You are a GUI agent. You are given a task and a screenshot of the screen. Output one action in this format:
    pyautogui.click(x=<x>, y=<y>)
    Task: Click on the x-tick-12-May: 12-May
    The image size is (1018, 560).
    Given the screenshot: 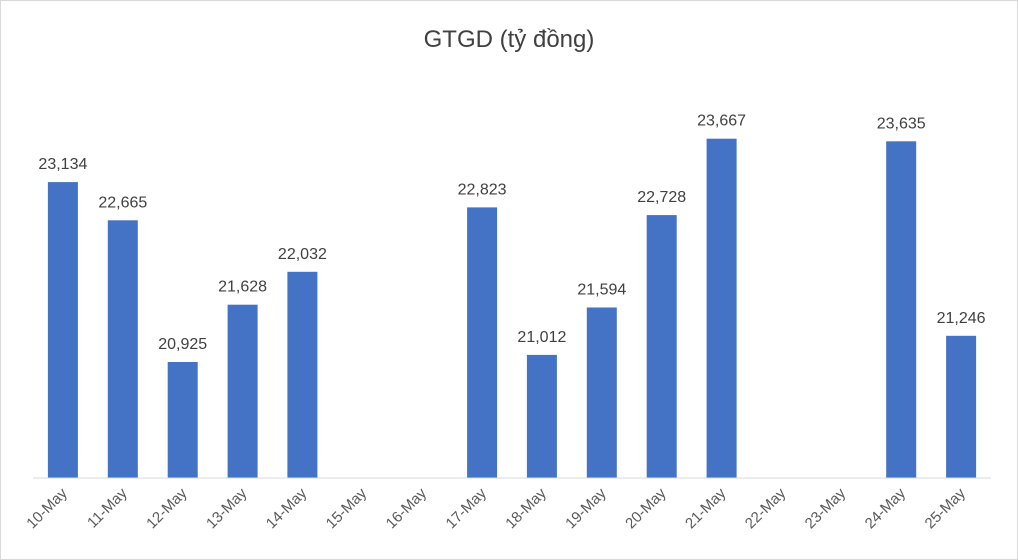 What is the action you would take?
    pyautogui.click(x=167, y=508)
    